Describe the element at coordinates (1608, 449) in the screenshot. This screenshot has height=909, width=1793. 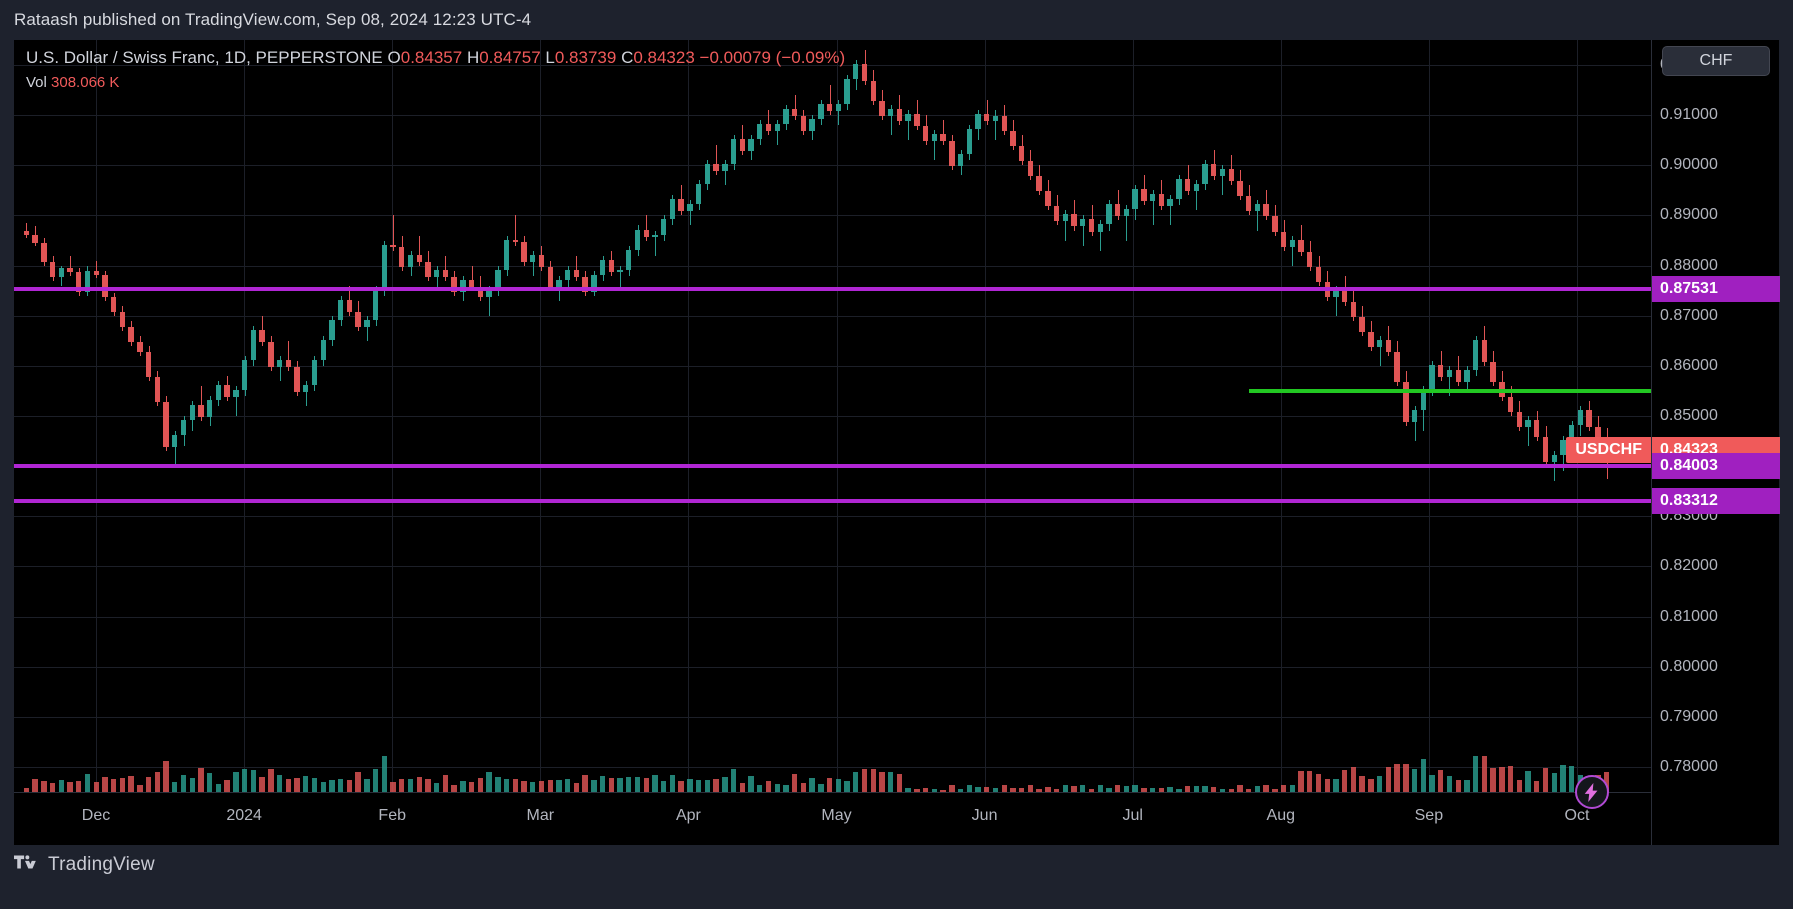
I see `ticker-tag: USDCHF` at that location.